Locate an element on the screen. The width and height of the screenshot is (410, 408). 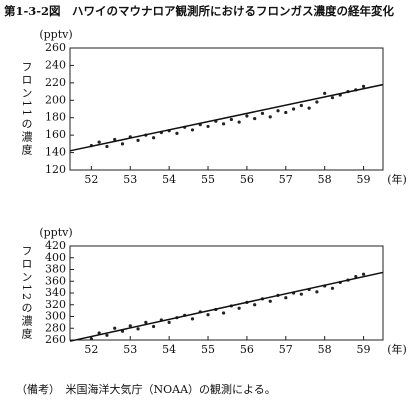
y-tick-label: 320 is located at coordinates (55, 304).